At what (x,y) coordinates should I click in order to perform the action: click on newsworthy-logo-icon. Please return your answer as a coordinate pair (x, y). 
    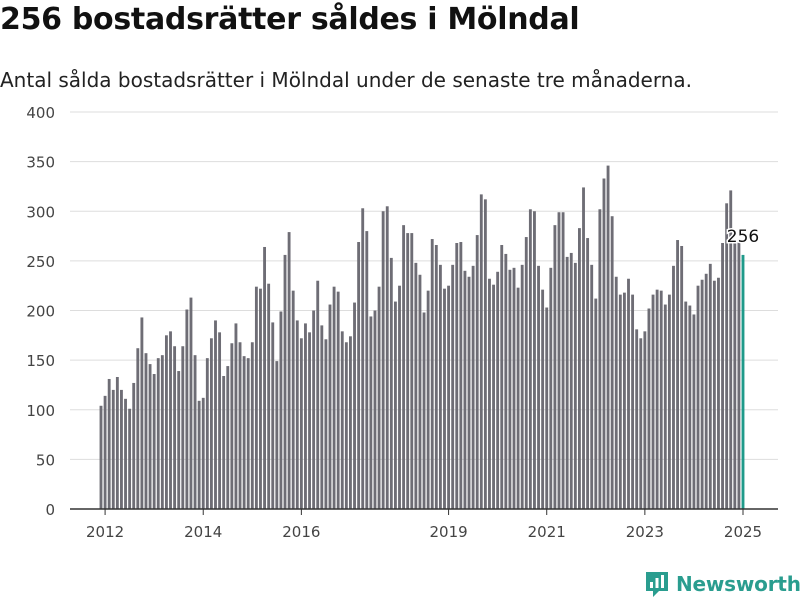
    Looking at the image, I should click on (657, 584).